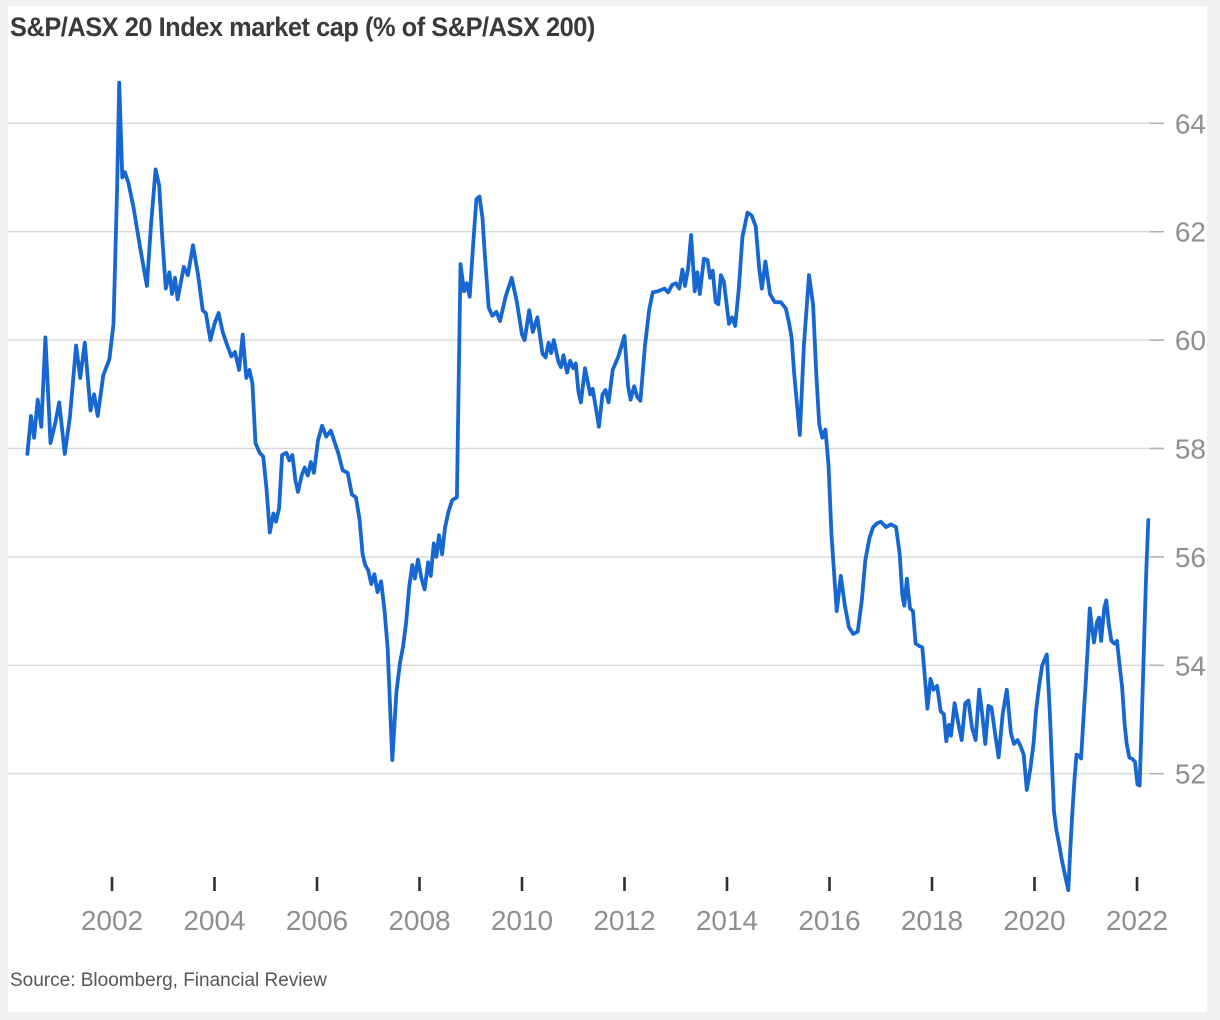 This screenshot has width=1220, height=1020. Describe the element at coordinates (1190, 232) in the screenshot. I see `y-tick-label-62: 62` at that location.